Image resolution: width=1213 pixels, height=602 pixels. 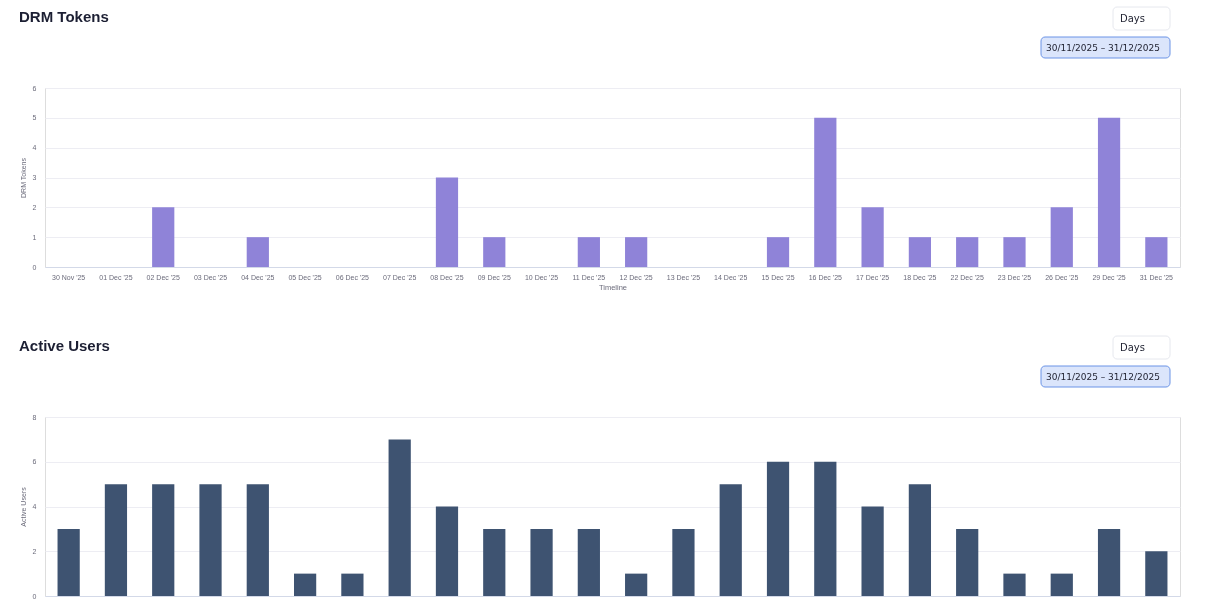 I want to click on chart-title: Active Users, so click(x=64, y=345).